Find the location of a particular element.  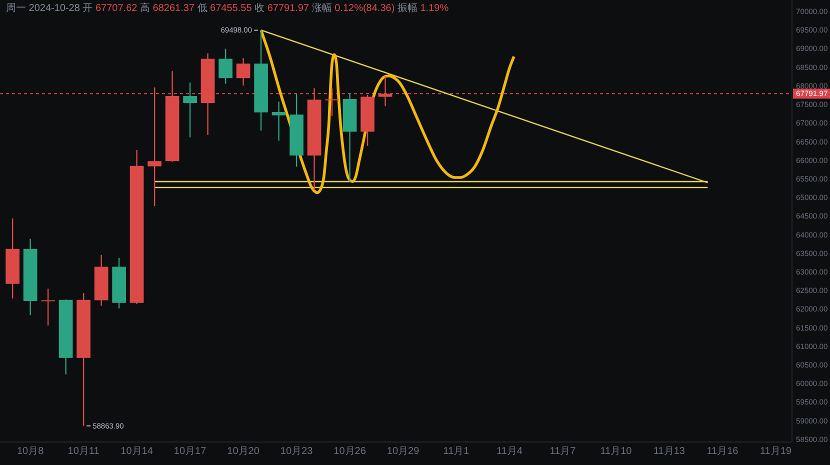

x-tick-label: 10月29 is located at coordinates (403, 451).